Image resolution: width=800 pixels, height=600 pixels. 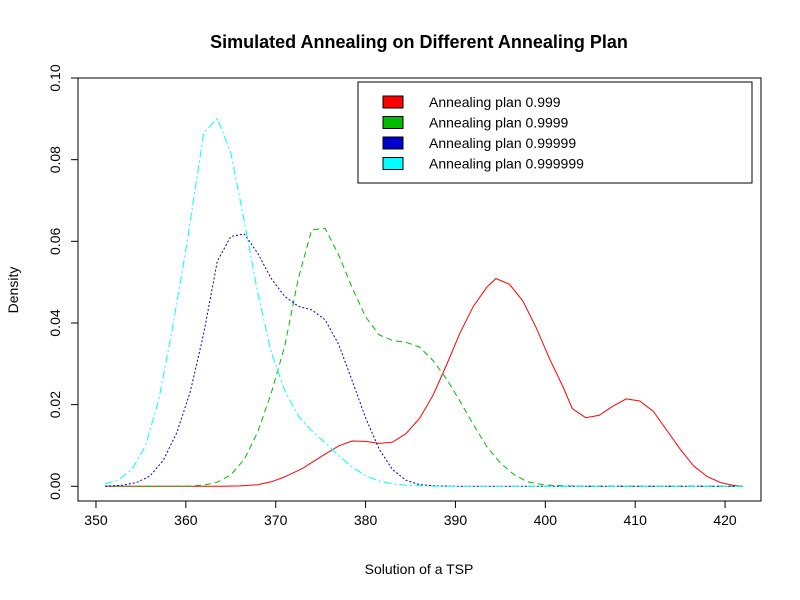 What do you see at coordinates (506, 164) in the screenshot?
I see `legend-label-4: Annealing plan 0.999999` at bounding box center [506, 164].